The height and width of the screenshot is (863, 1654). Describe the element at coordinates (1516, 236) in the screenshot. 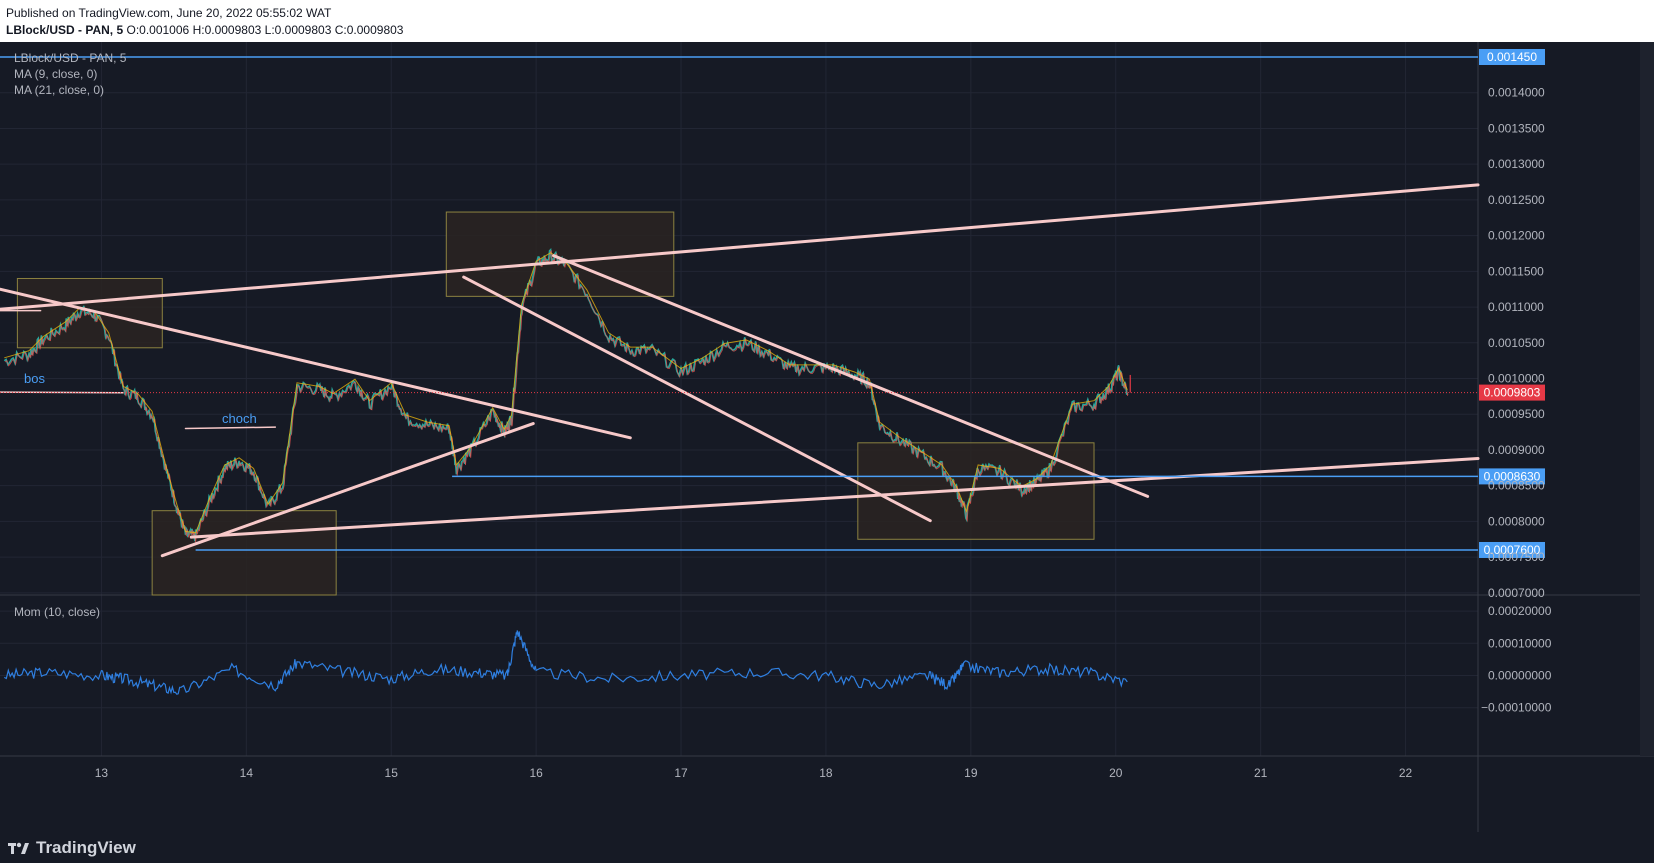

I see `y-tick-label: 0.0012000` at that location.